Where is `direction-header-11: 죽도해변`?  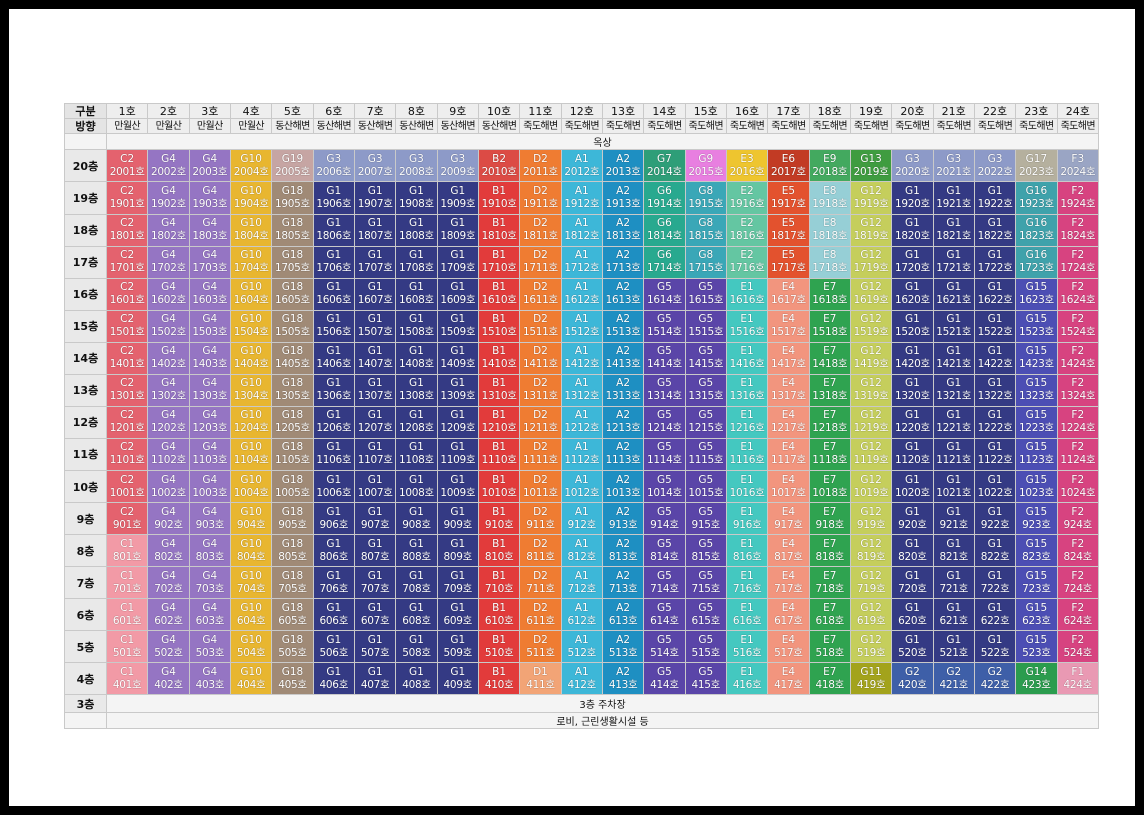
direction-header-11: 죽도해변 is located at coordinates (540, 126).